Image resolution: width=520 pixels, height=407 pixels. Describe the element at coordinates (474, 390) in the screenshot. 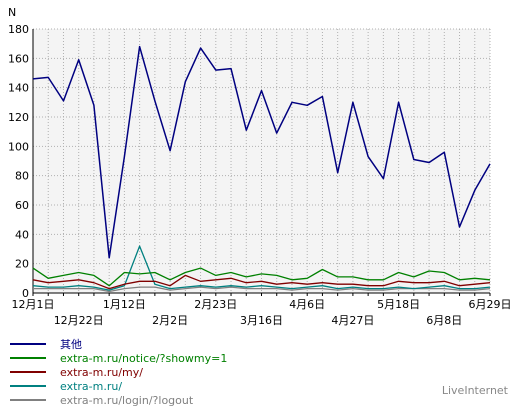

I see `brand-label: LiveInternet` at that location.